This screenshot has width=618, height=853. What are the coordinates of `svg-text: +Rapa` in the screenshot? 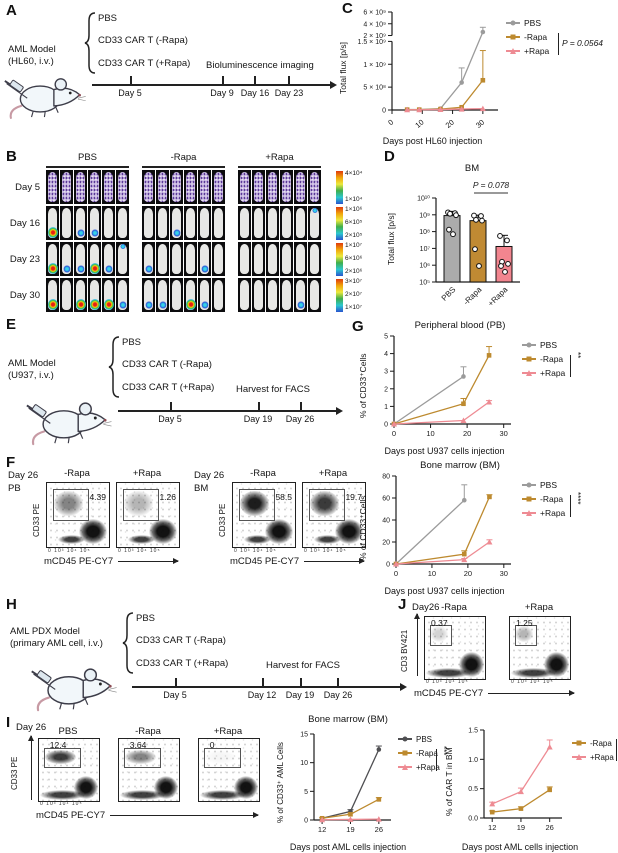 It's located at (498, 297).